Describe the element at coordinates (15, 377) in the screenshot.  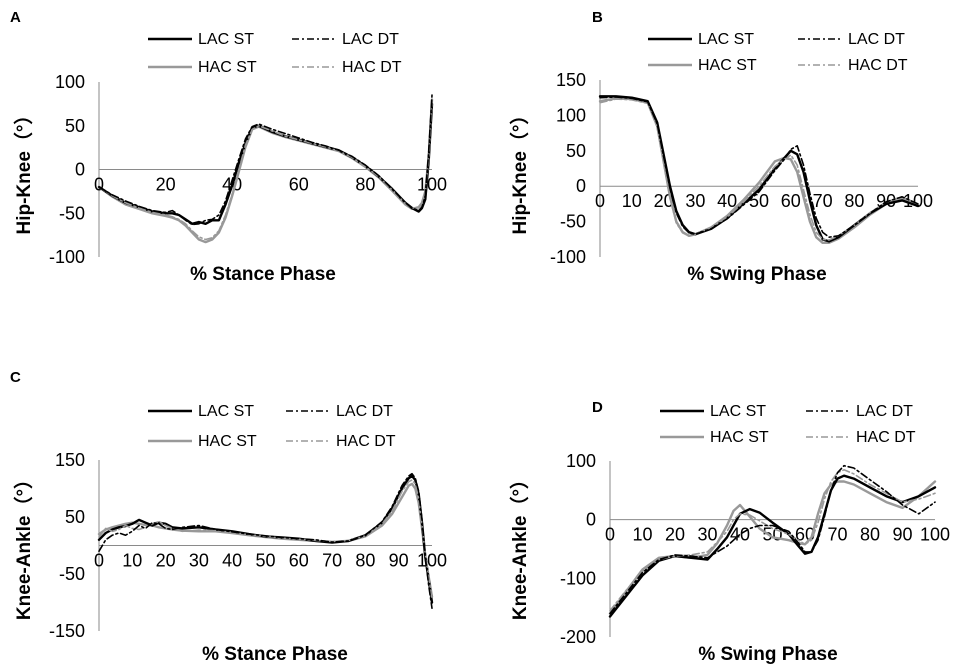
I see `panel-letter: C` at that location.